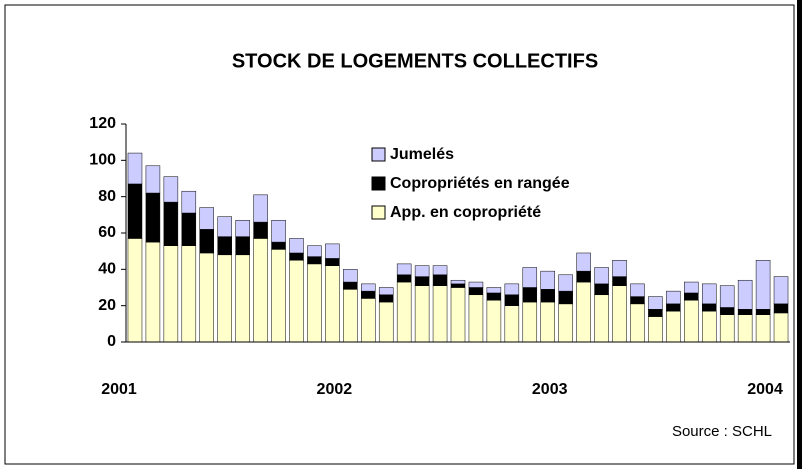  I want to click on legend-swatch, so click(378, 212).